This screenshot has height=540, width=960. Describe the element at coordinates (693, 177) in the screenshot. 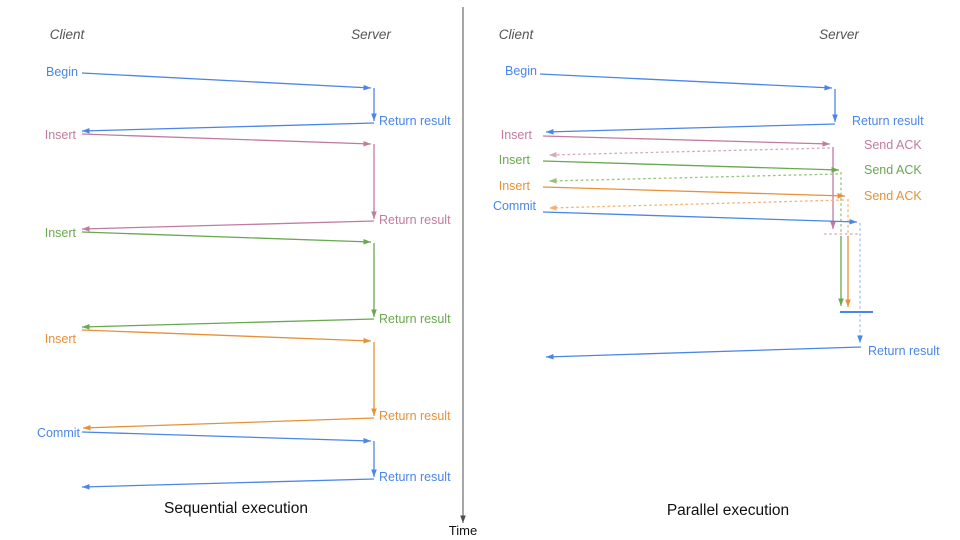

I see `message-line-greenLight-dashed` at that location.